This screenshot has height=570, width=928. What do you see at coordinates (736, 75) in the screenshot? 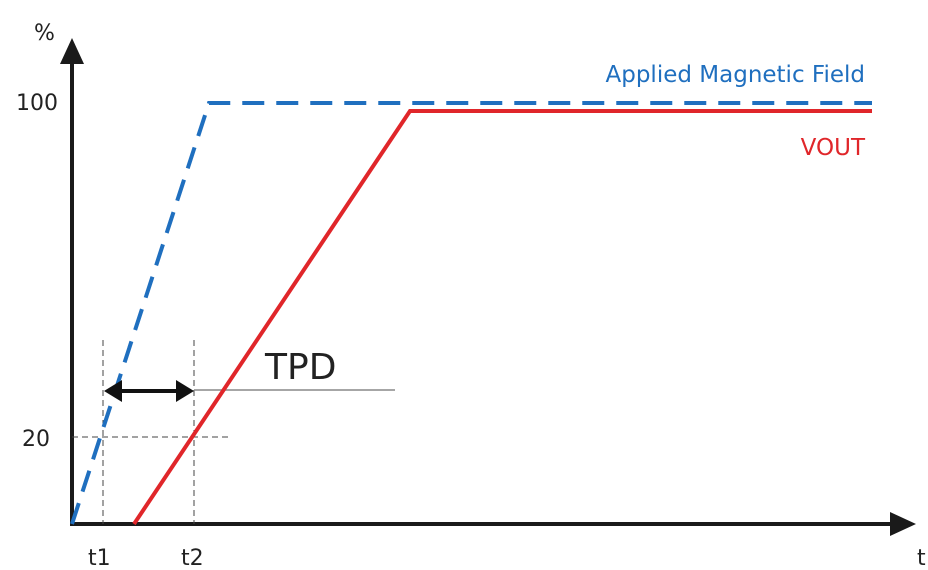
I see `applied-field-legend: Applied Magnetic Field` at bounding box center [736, 75].